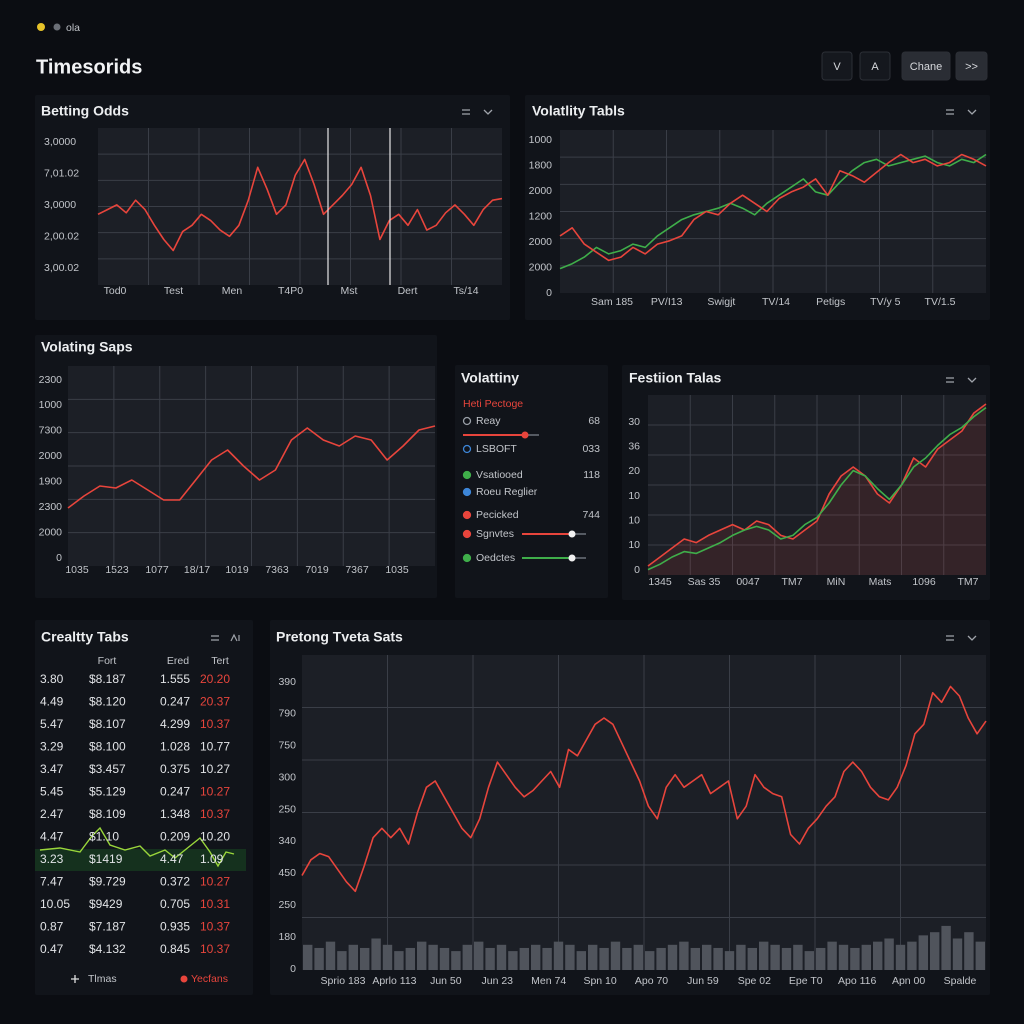  What do you see at coordinates (499, 475) in the screenshot?
I see `legend-label: Vsatiooed` at bounding box center [499, 475].